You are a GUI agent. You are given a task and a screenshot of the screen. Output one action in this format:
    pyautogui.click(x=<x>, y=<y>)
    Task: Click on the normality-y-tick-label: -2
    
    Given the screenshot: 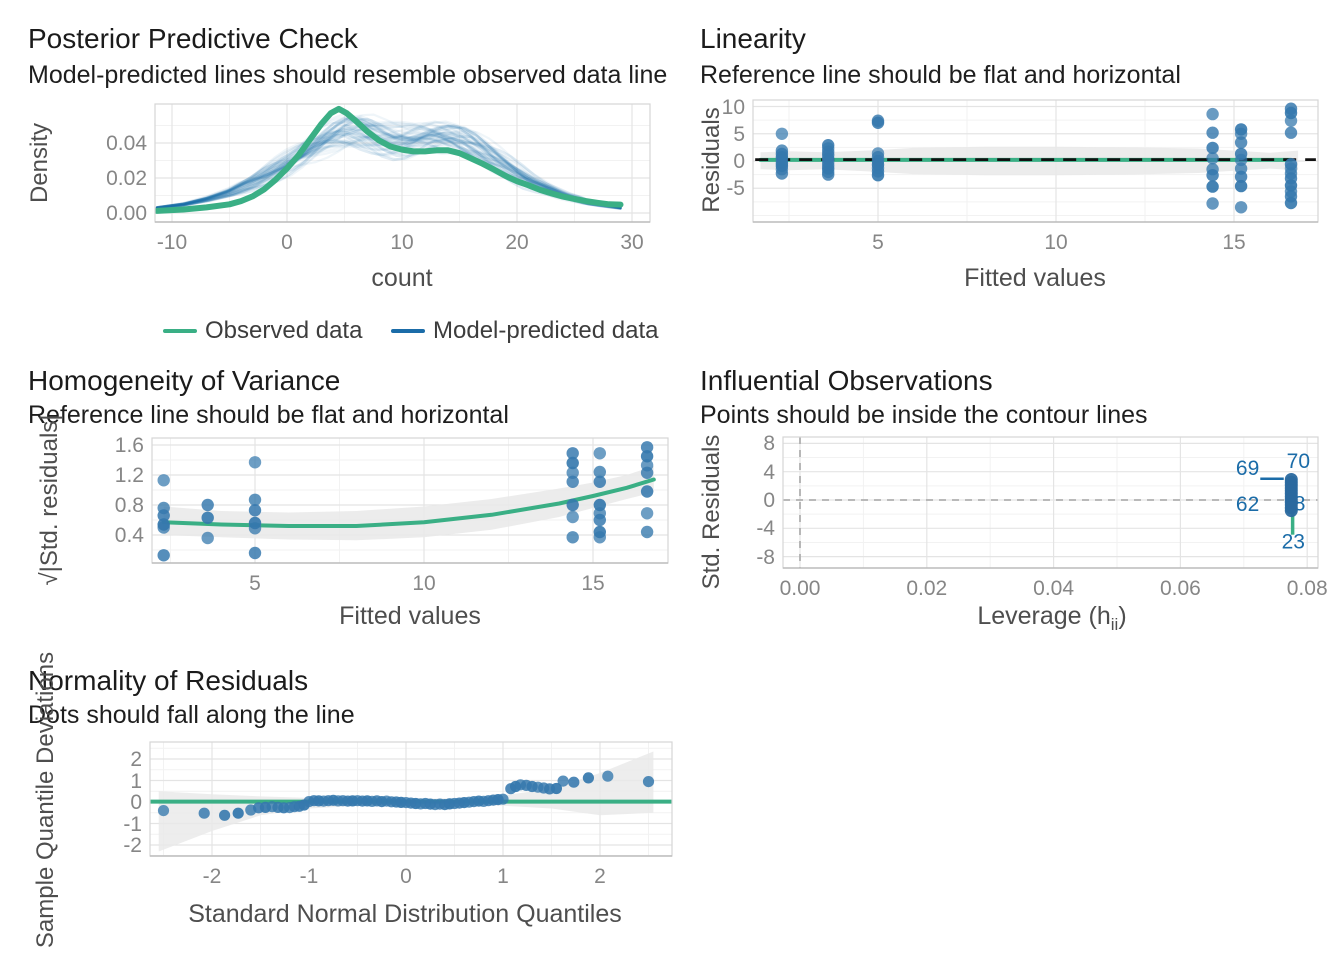 What is the action you would take?
    pyautogui.click(x=132, y=845)
    